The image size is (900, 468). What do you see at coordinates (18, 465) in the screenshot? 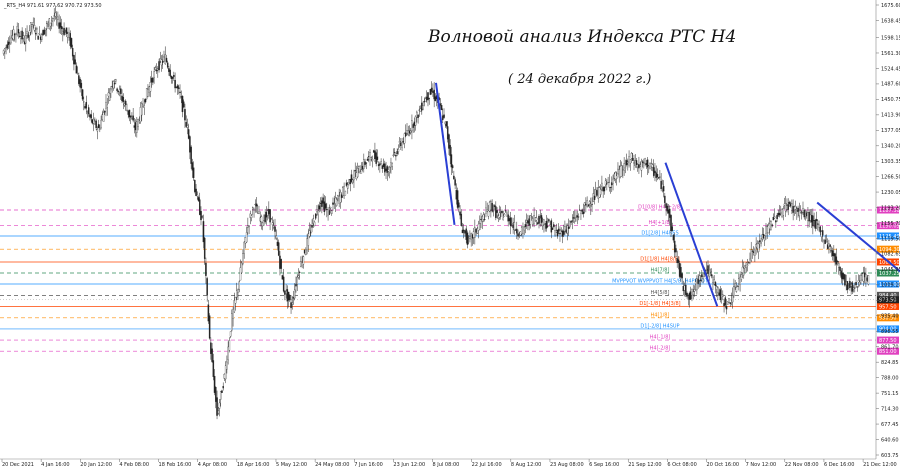
I see `x-tick-label: 20 Dec 2021` at bounding box center [18, 465].